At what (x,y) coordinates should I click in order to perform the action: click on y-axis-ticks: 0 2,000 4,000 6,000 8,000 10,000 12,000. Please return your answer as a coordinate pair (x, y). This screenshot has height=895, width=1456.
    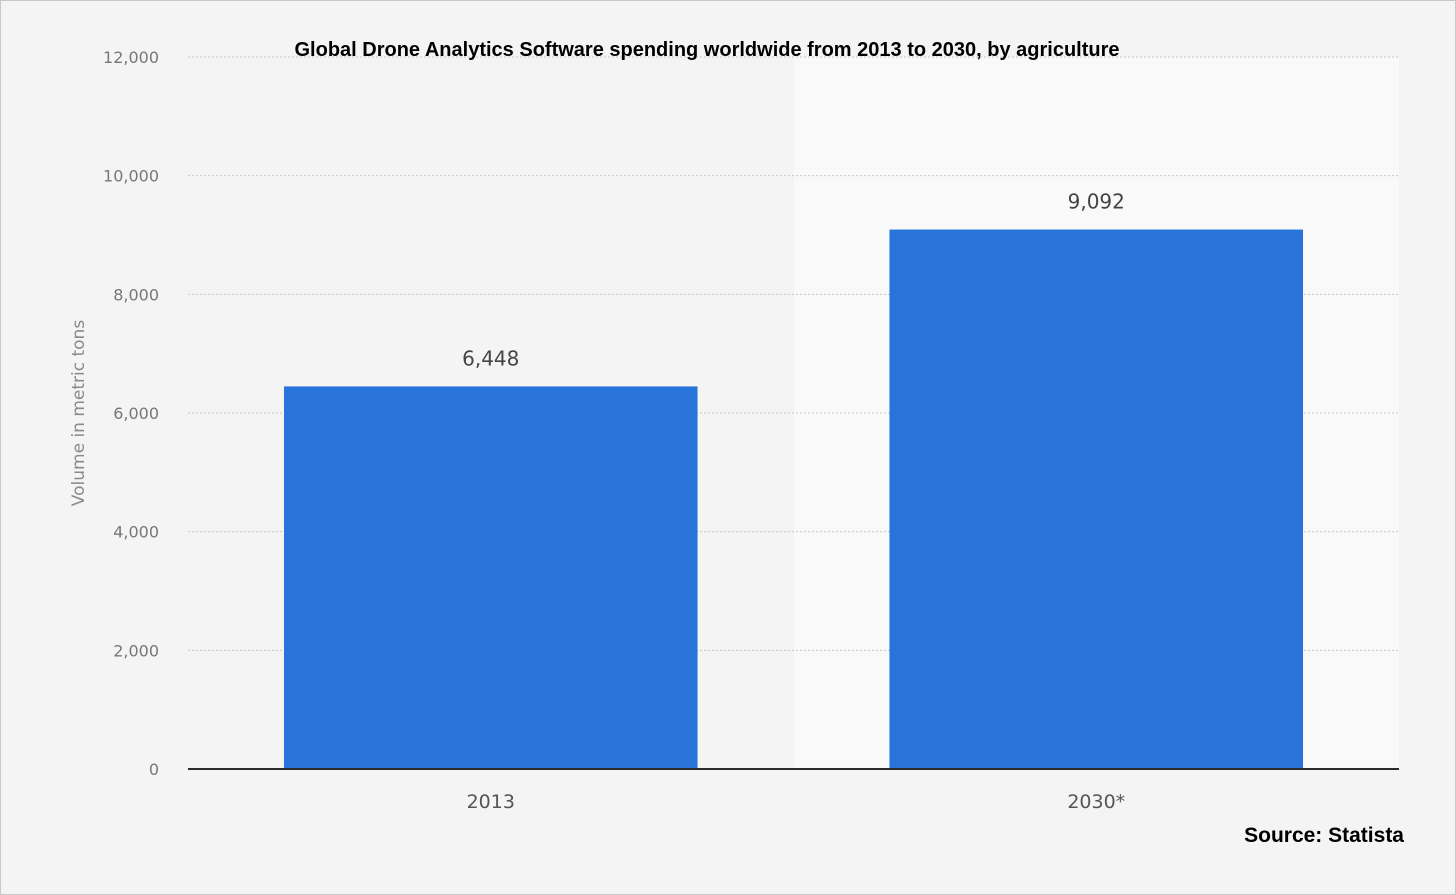
    Looking at the image, I should click on (131, 413).